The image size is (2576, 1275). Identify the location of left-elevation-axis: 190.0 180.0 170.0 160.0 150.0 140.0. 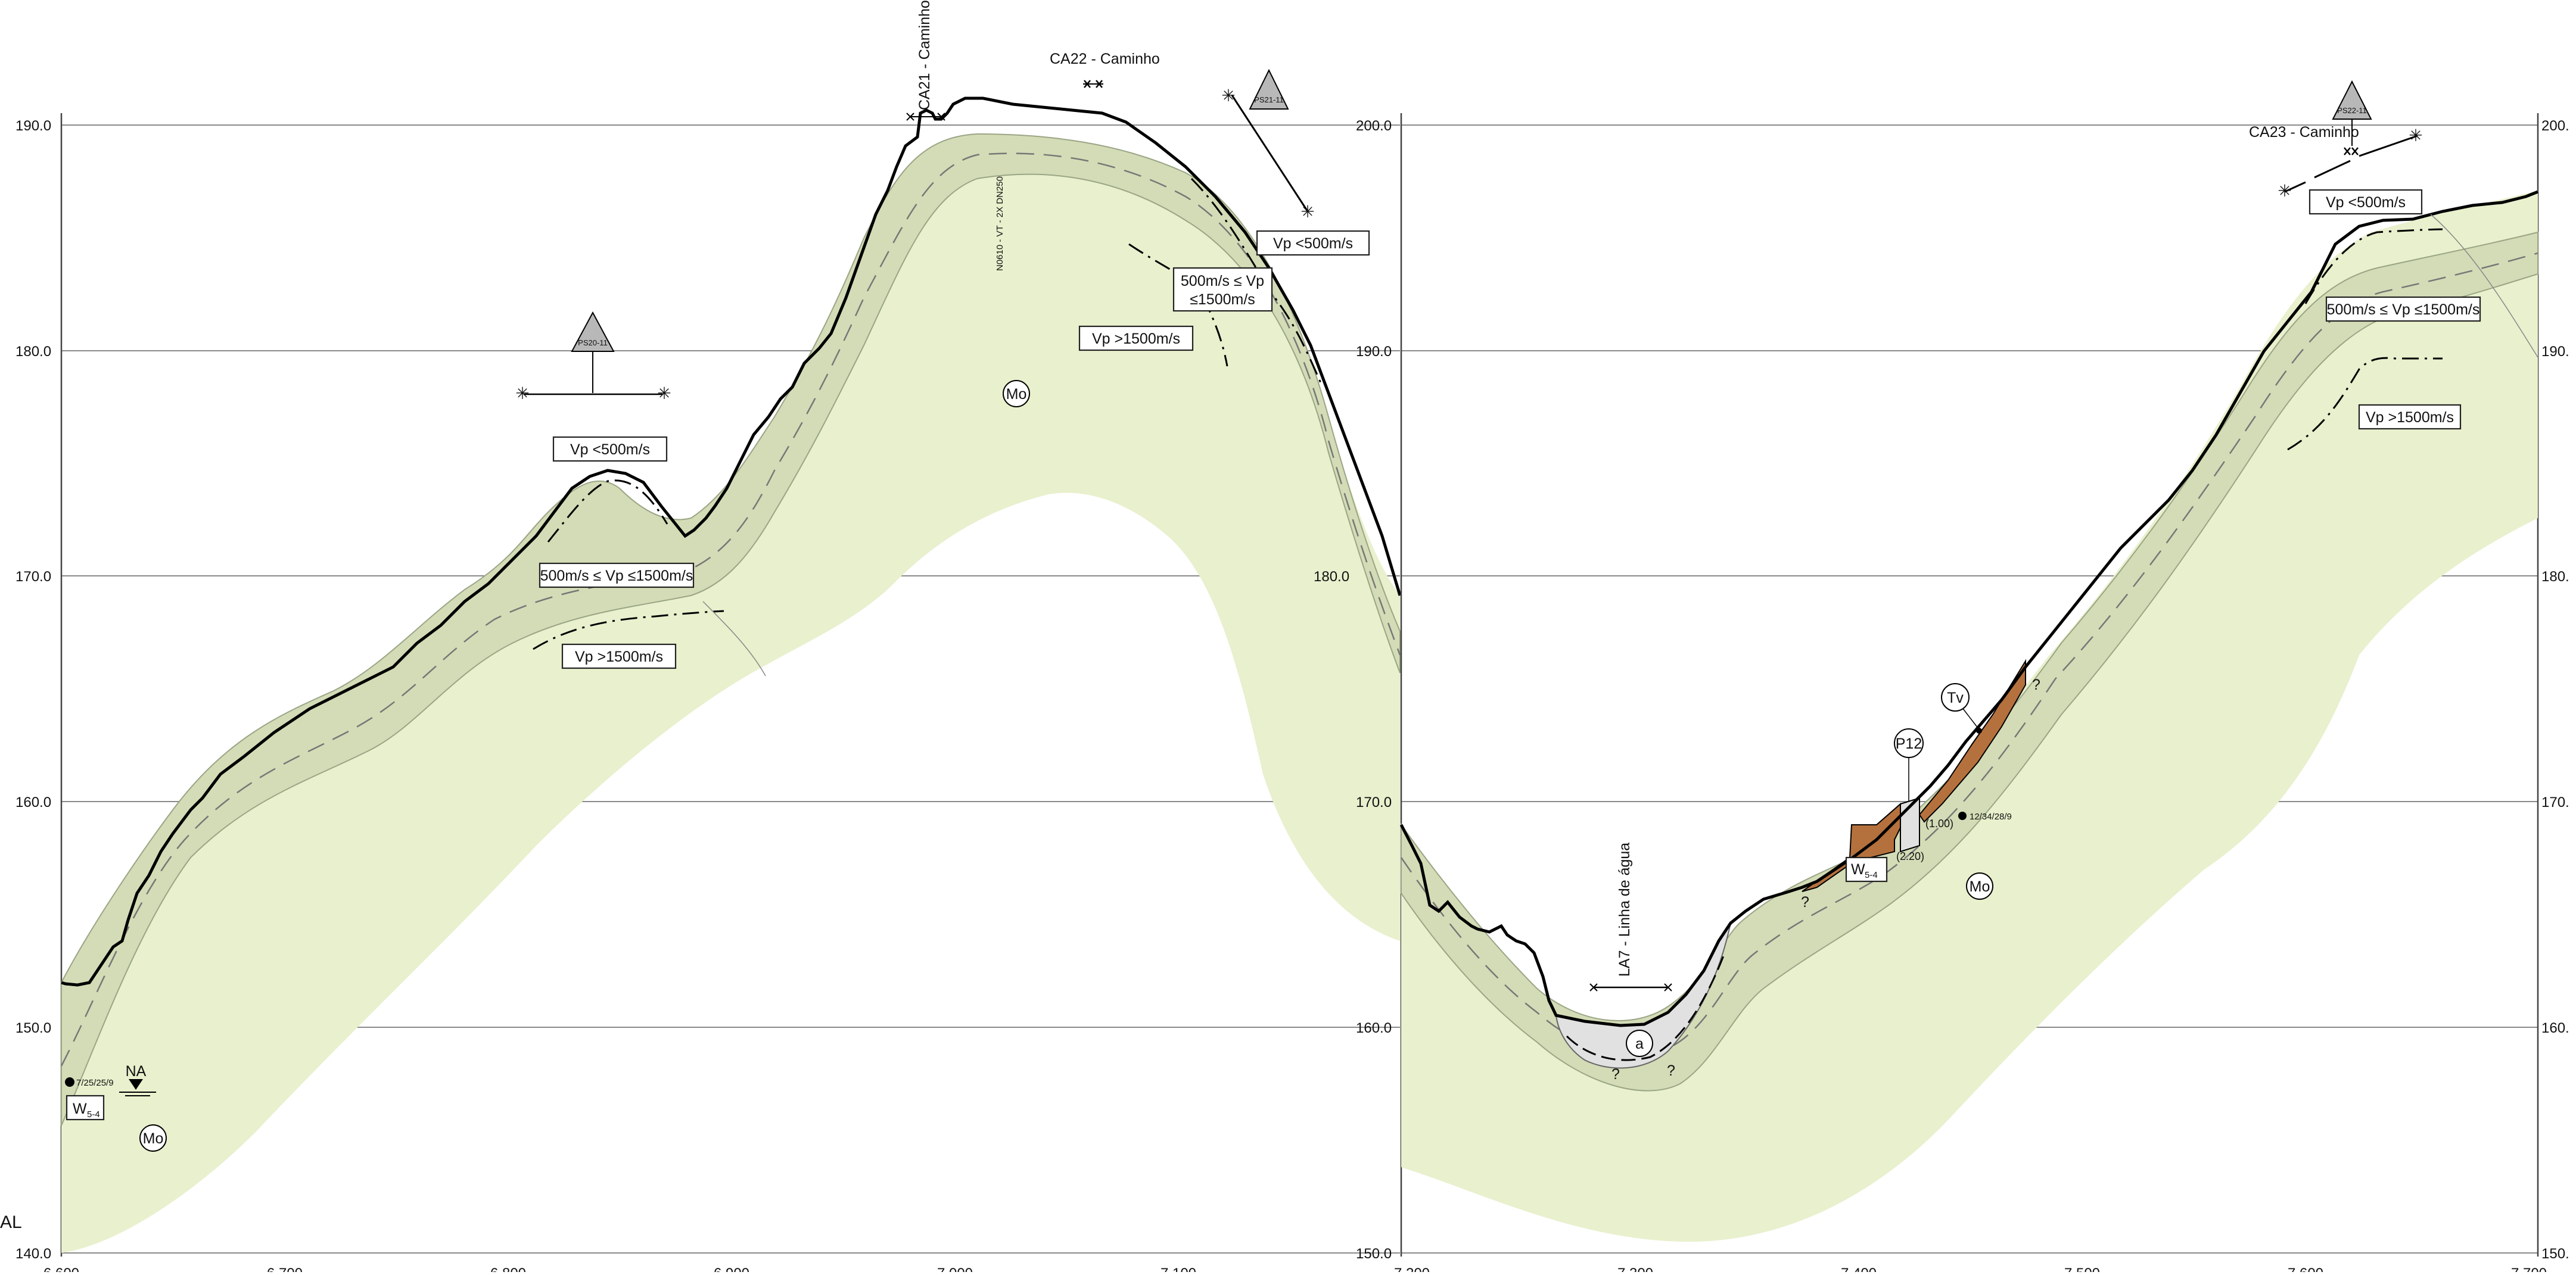
(33, 690).